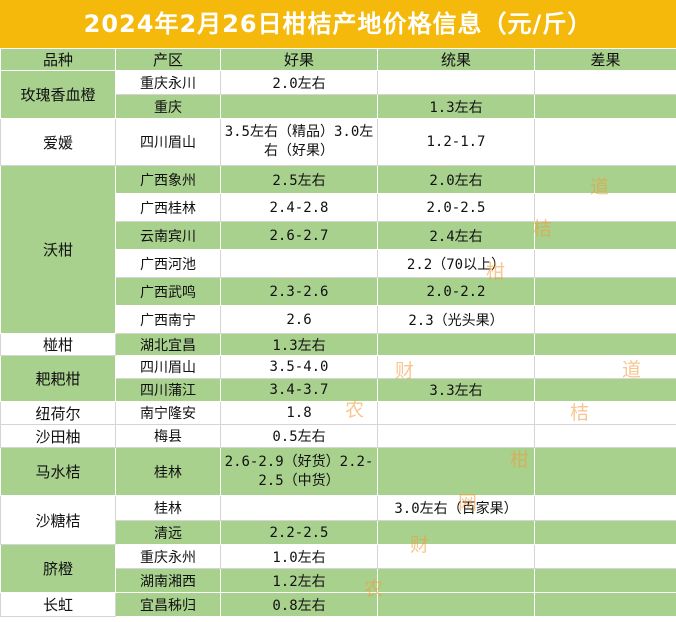 The width and height of the screenshot is (676, 622). What do you see at coordinates (456, 235) in the screenshot?
I see `average-price-cell: 2.4左右` at bounding box center [456, 235].